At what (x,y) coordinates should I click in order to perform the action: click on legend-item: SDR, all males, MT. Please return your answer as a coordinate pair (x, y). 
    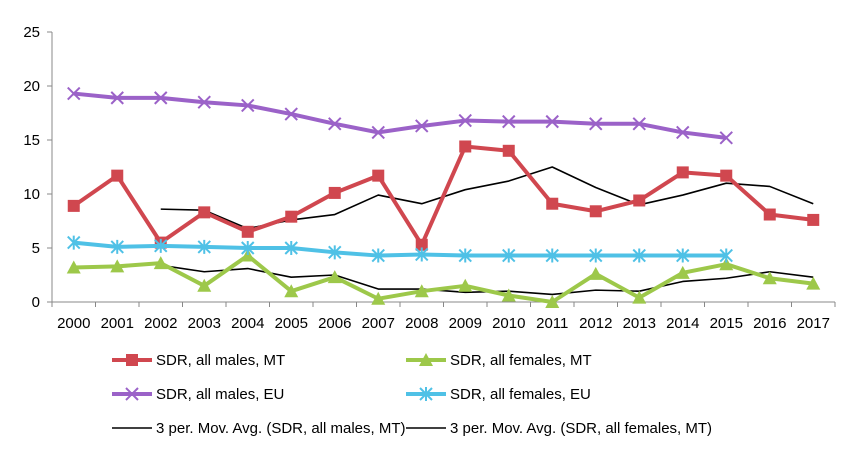
    Looking at the image, I should click on (198, 360).